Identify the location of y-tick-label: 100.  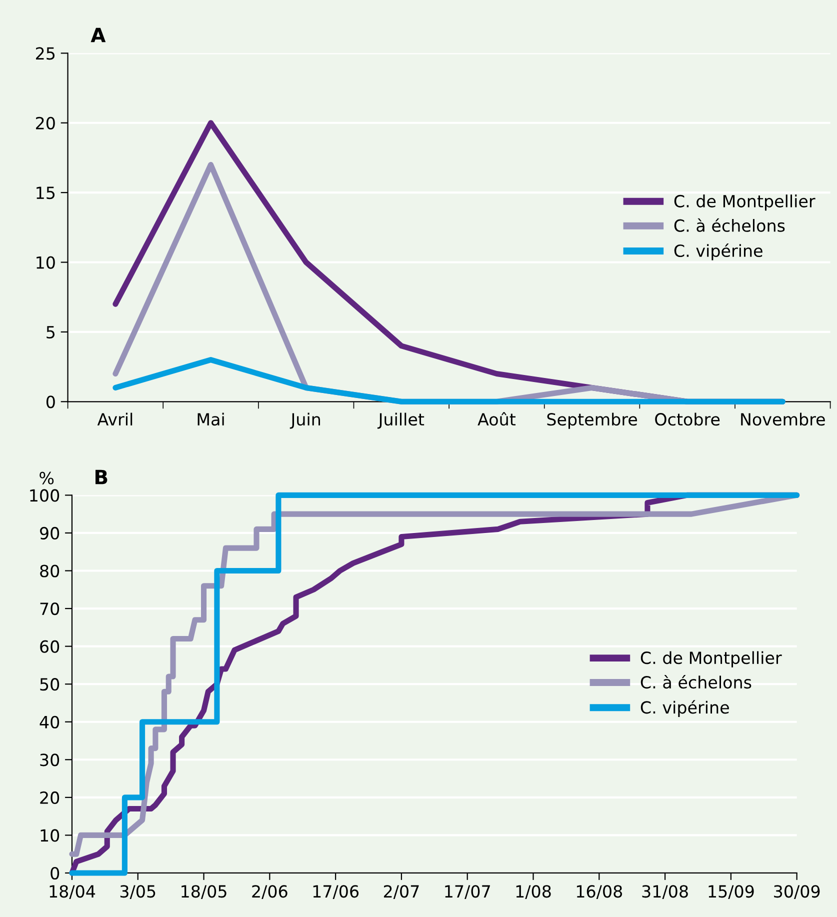
(45, 495).